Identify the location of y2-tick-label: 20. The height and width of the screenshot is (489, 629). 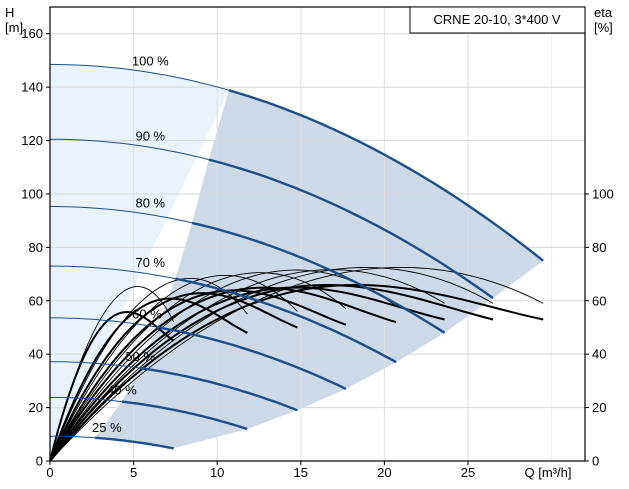
(599, 407).